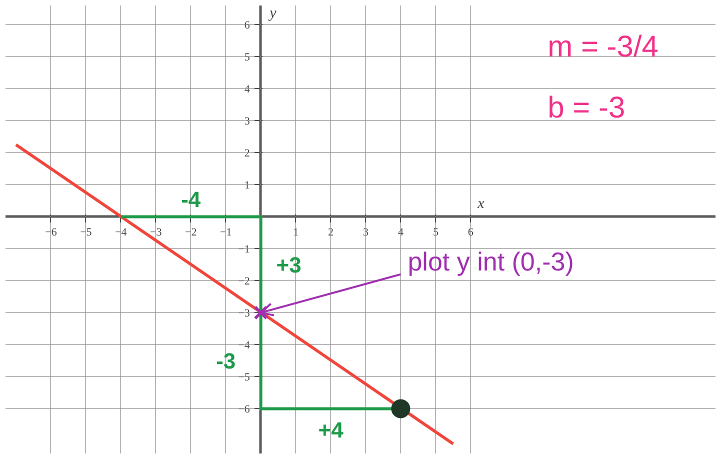  What do you see at coordinates (247, 154) in the screenshot?
I see `y-tick-label: 2` at bounding box center [247, 154].